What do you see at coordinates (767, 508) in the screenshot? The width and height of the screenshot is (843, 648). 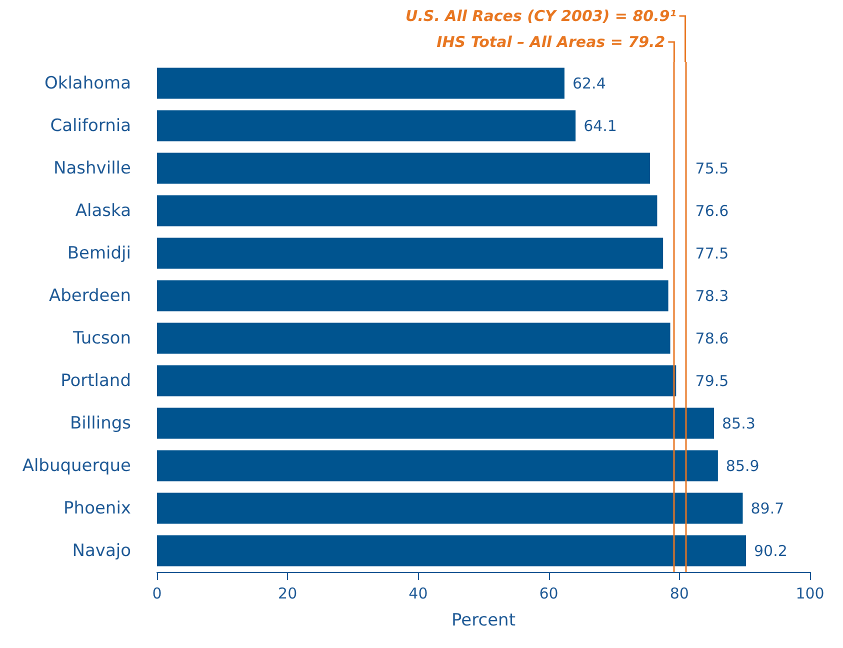 I see `data-label: 89.7` at bounding box center [767, 508].